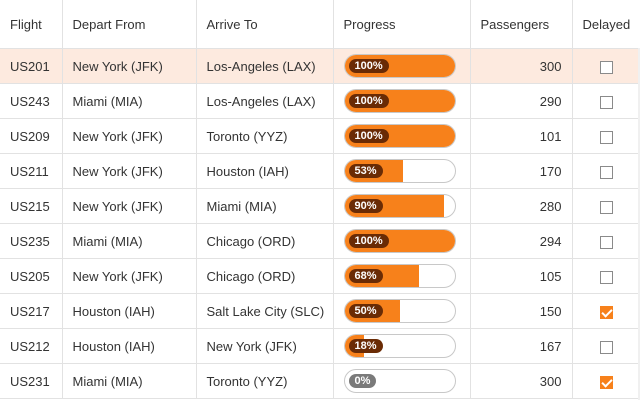 This screenshot has height=400, width=640. Describe the element at coordinates (265, 346) in the screenshot. I see `arrive-to-cell: New York (JFK)` at that location.